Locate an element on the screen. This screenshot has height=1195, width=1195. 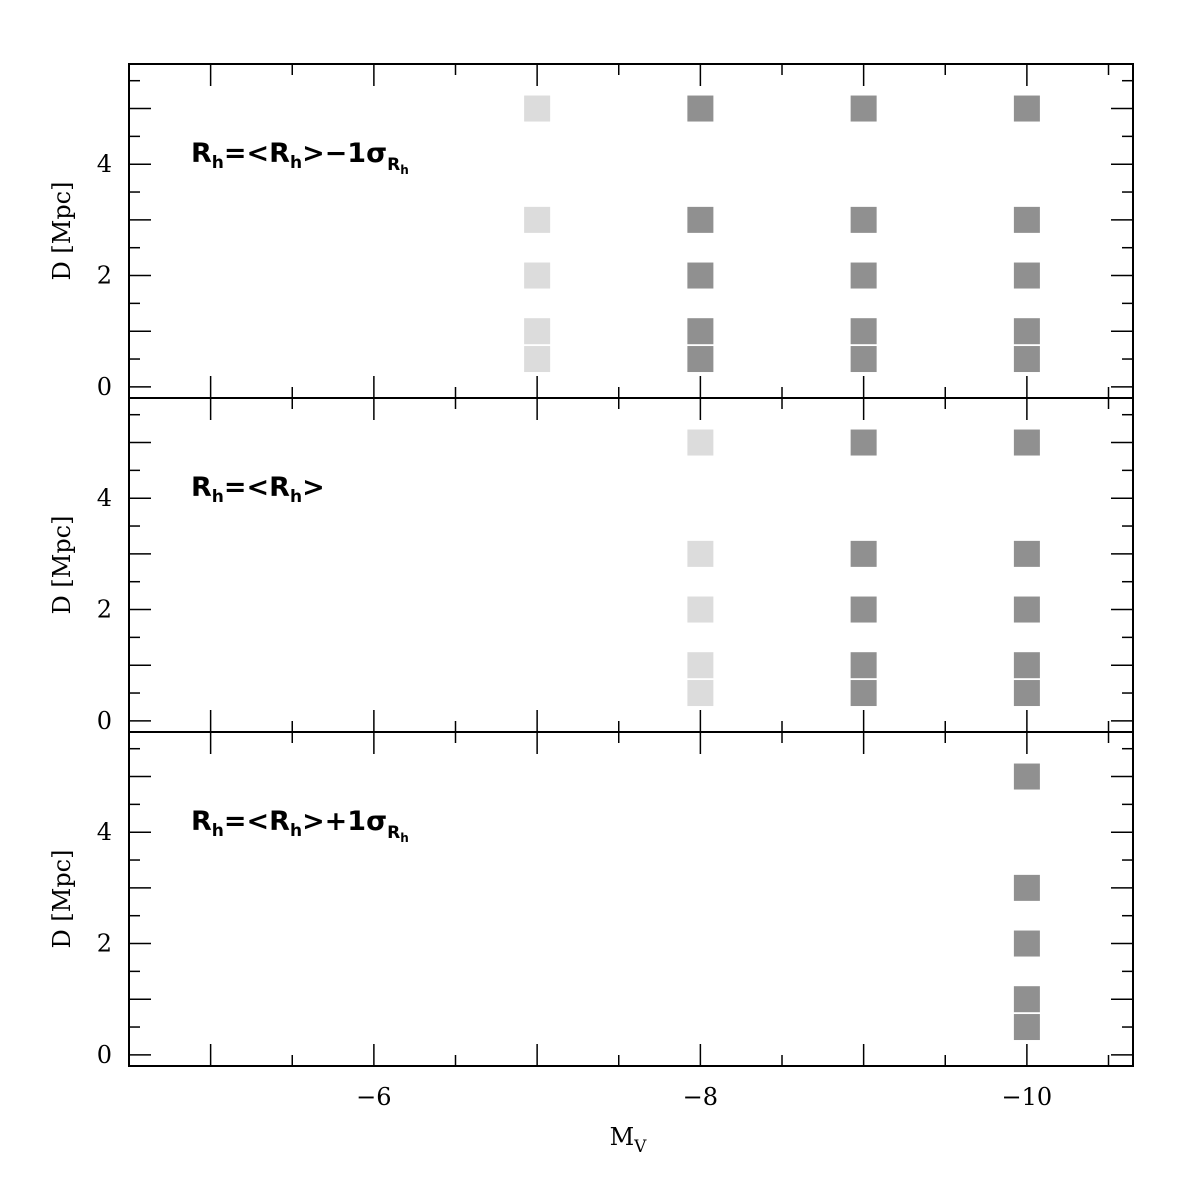
panel-label: Rh=<Rh>+1σRh is located at coordinates (300, 825).